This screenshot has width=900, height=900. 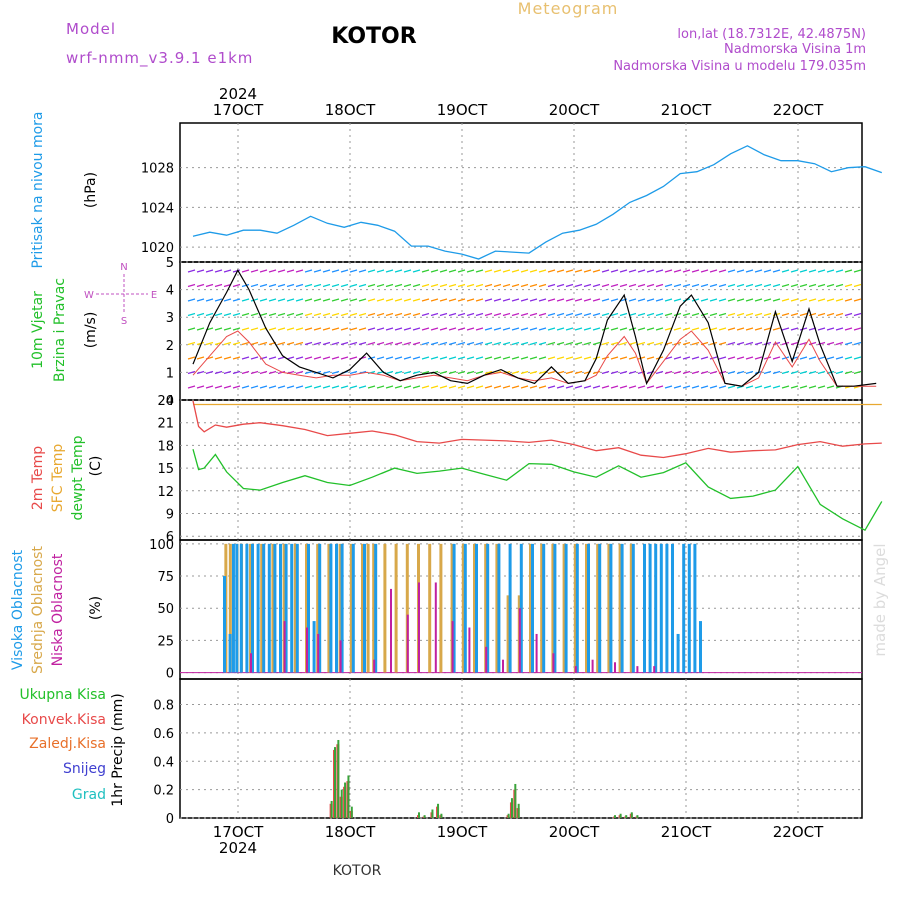 I want to click on temp2m-ylabel: 2m Temp, so click(x=38, y=478).